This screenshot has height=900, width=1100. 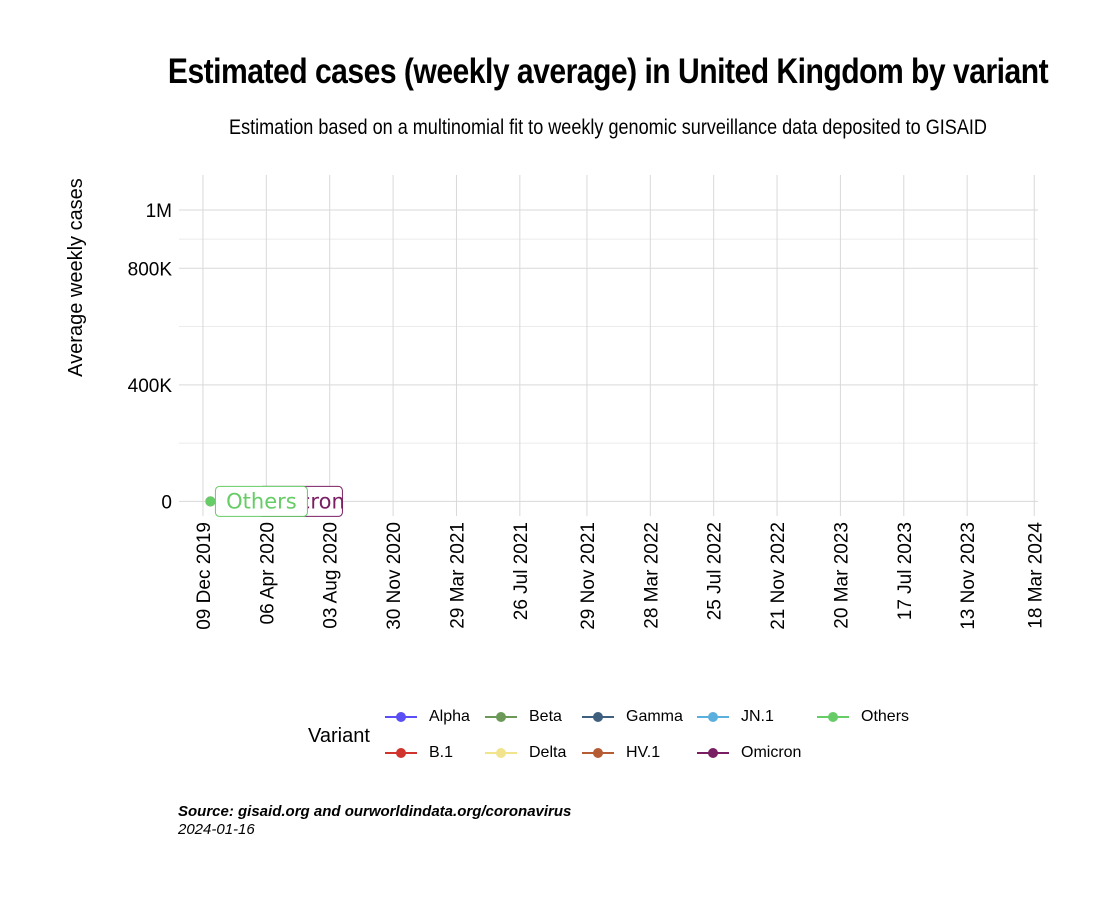 I want to click on legend-label: Others, so click(x=885, y=716).